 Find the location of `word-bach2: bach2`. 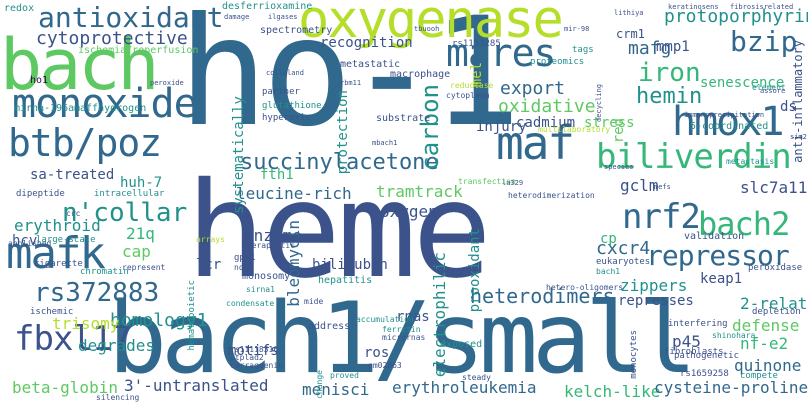

word-bach2: bach2 is located at coordinates (744, 224).